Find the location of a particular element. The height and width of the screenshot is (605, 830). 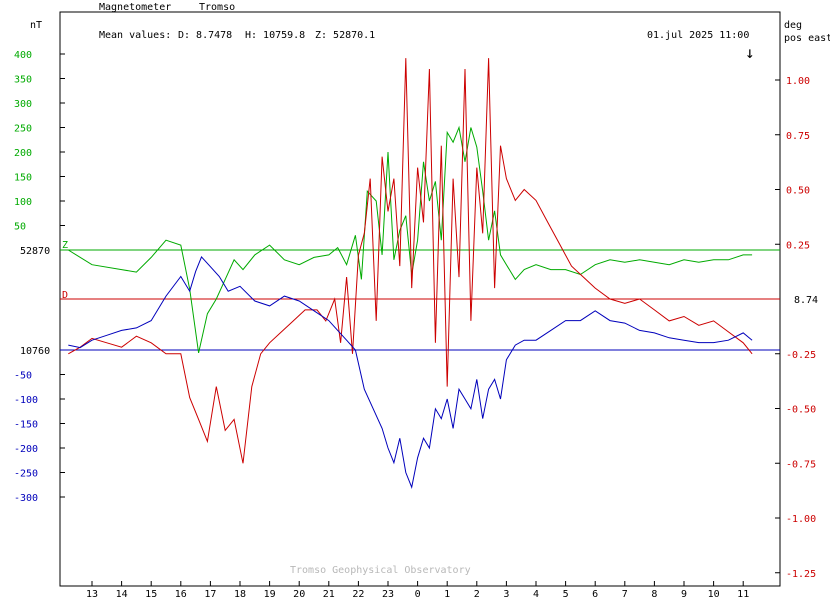

left-blue-tick-label: -200 is located at coordinates (26, 449).